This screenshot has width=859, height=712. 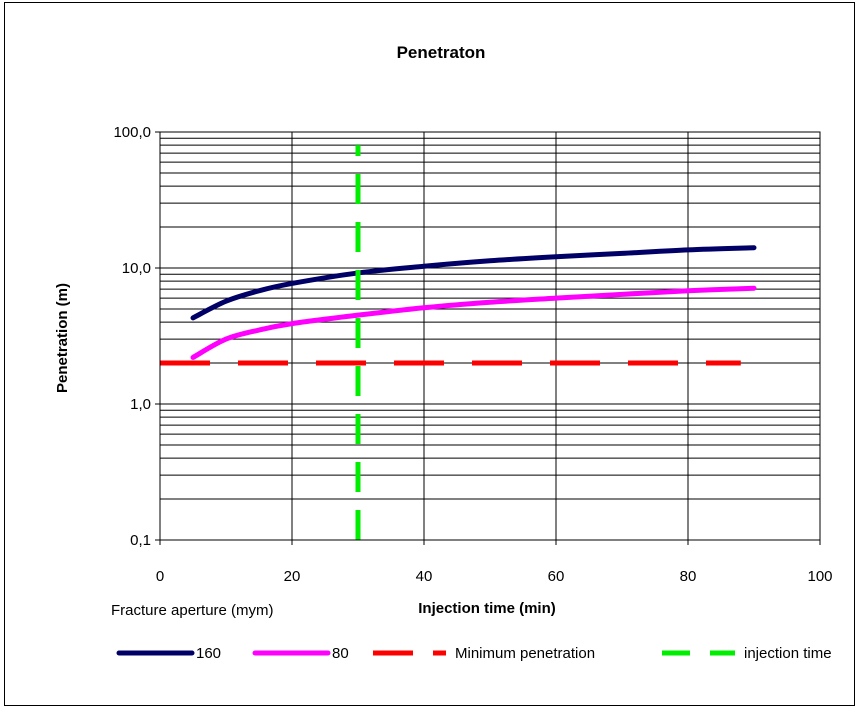 What do you see at coordinates (62, 338) in the screenshot?
I see `y-axis-label: Penetration (m)` at bounding box center [62, 338].